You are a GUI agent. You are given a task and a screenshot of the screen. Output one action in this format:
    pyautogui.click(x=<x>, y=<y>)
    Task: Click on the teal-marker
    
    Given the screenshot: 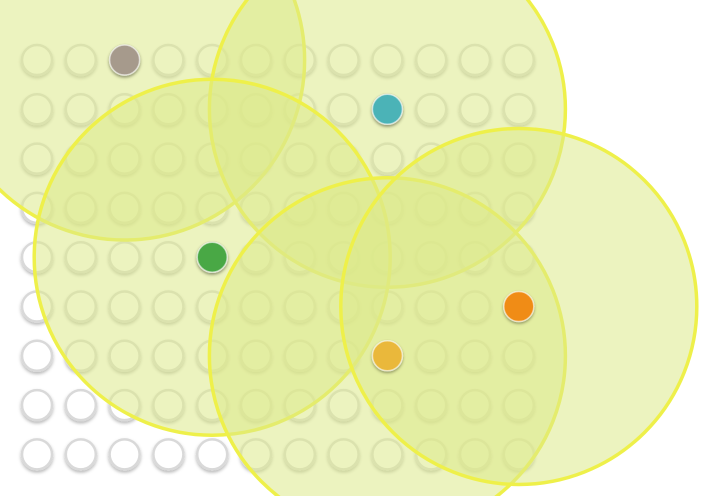 What is the action you would take?
    pyautogui.click(x=387, y=109)
    